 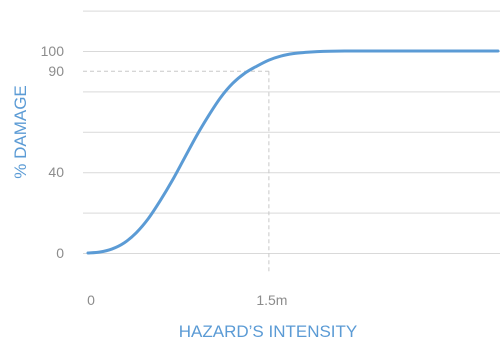 What do you see at coordinates (60, 253) in the screenshot?
I see `y-tick-label-0: 0` at bounding box center [60, 253].